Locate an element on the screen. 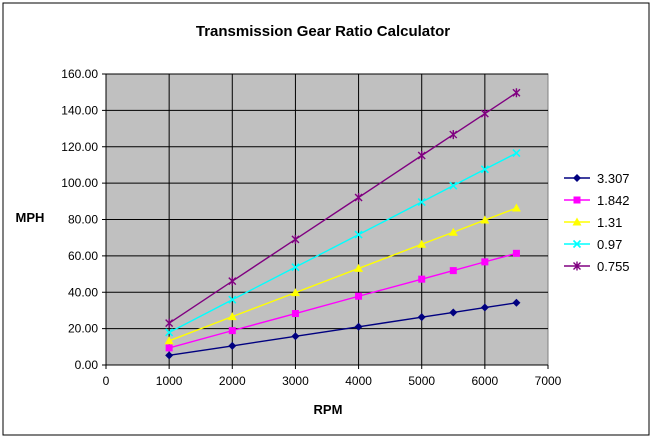 This screenshot has width=652, height=438. x-tick-label: 2000 is located at coordinates (232, 381).